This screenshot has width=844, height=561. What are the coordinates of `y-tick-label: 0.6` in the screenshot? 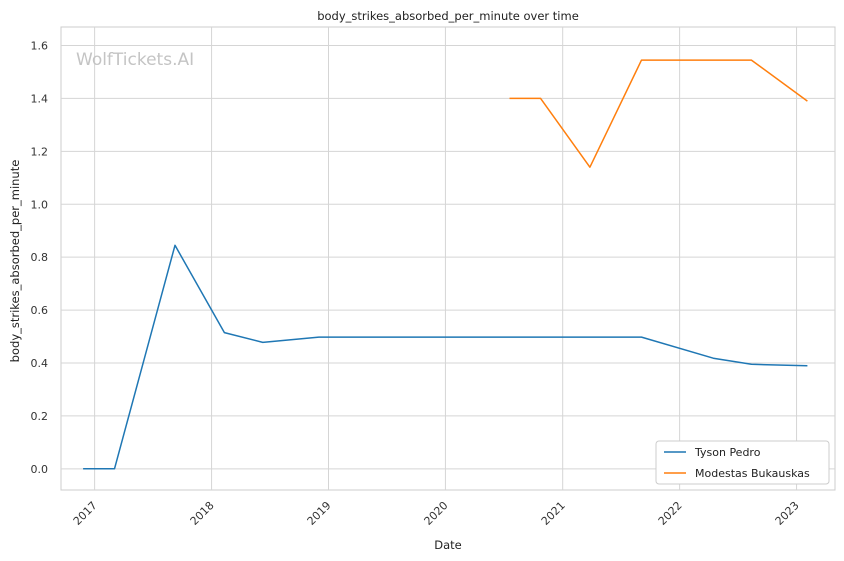 It's located at (40, 310).